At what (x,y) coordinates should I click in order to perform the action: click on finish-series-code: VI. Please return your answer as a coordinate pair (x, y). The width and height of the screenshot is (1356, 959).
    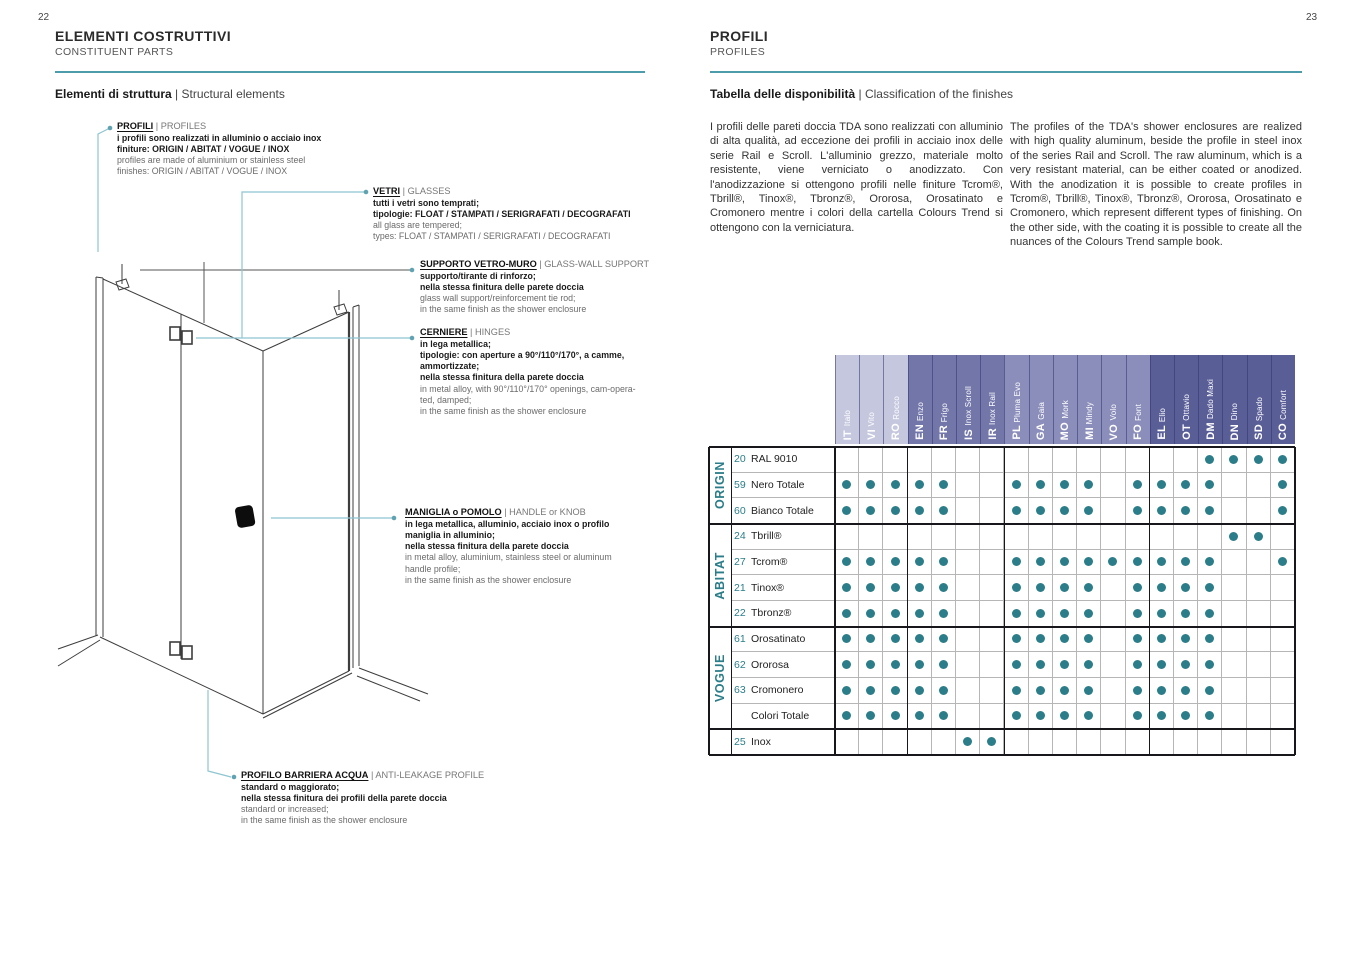
    Looking at the image, I should click on (871, 434).